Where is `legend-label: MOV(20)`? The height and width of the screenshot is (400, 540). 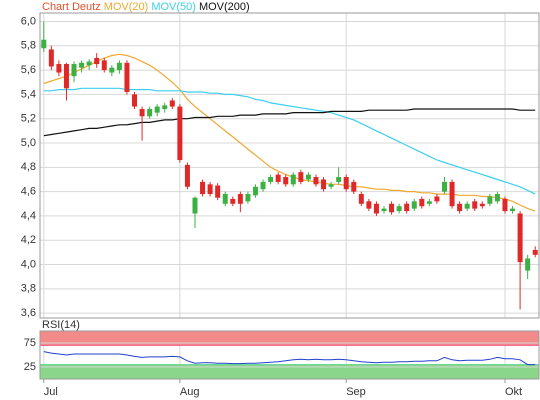 legend-label: MOV(20) is located at coordinates (126, 7).